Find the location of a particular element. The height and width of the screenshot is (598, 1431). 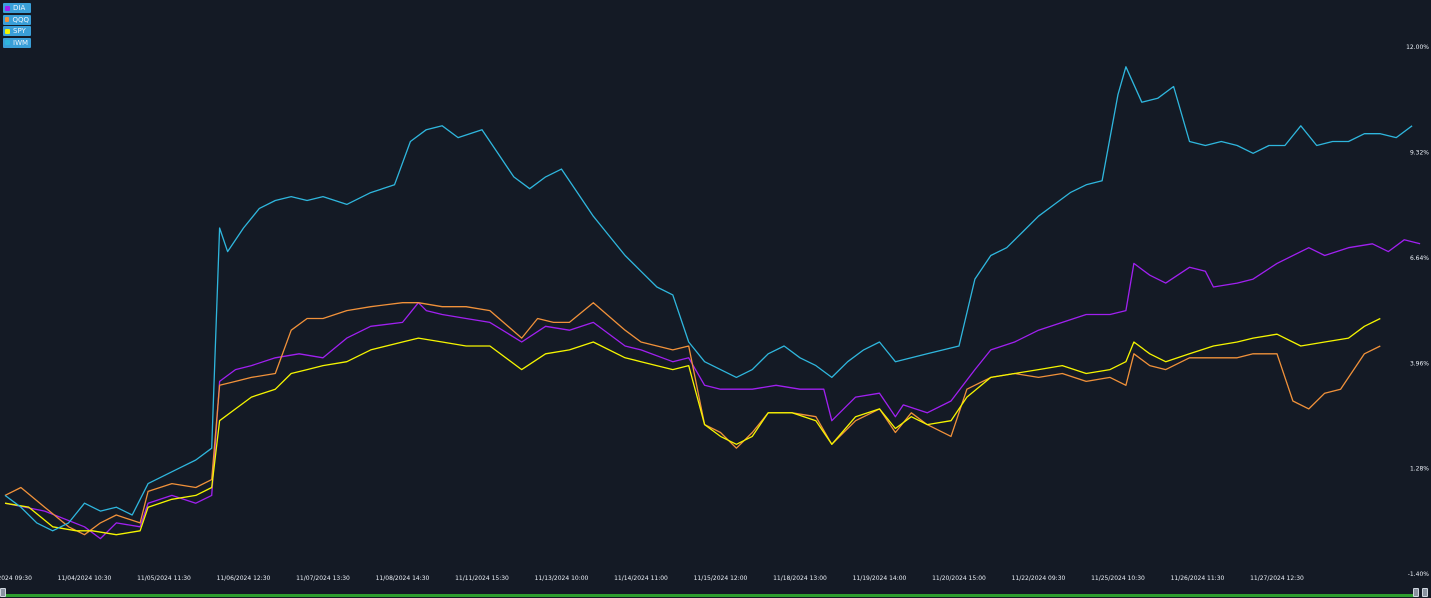

legend-item-qqq: QQQ is located at coordinates (17, 19).